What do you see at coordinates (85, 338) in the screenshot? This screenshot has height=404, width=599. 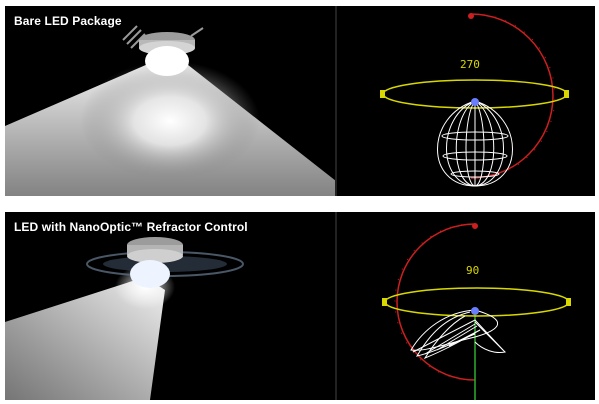 I see `light-cone` at bounding box center [85, 338].